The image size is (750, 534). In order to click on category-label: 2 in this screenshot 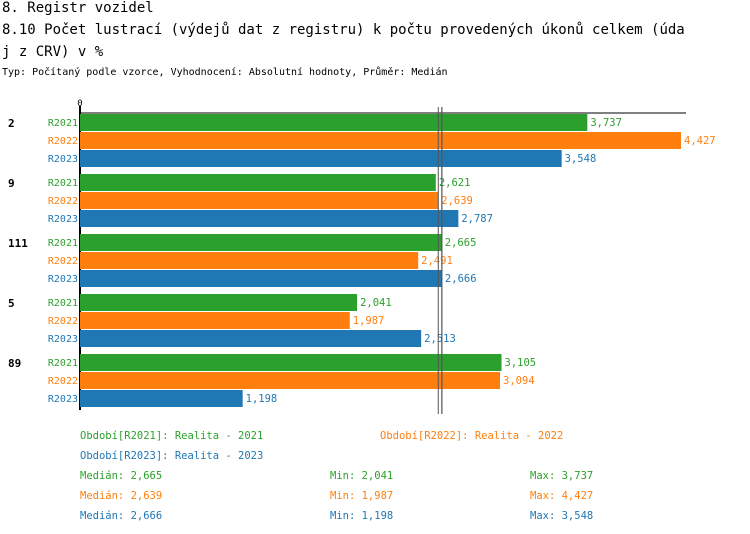, I will do `click(11, 123)`.